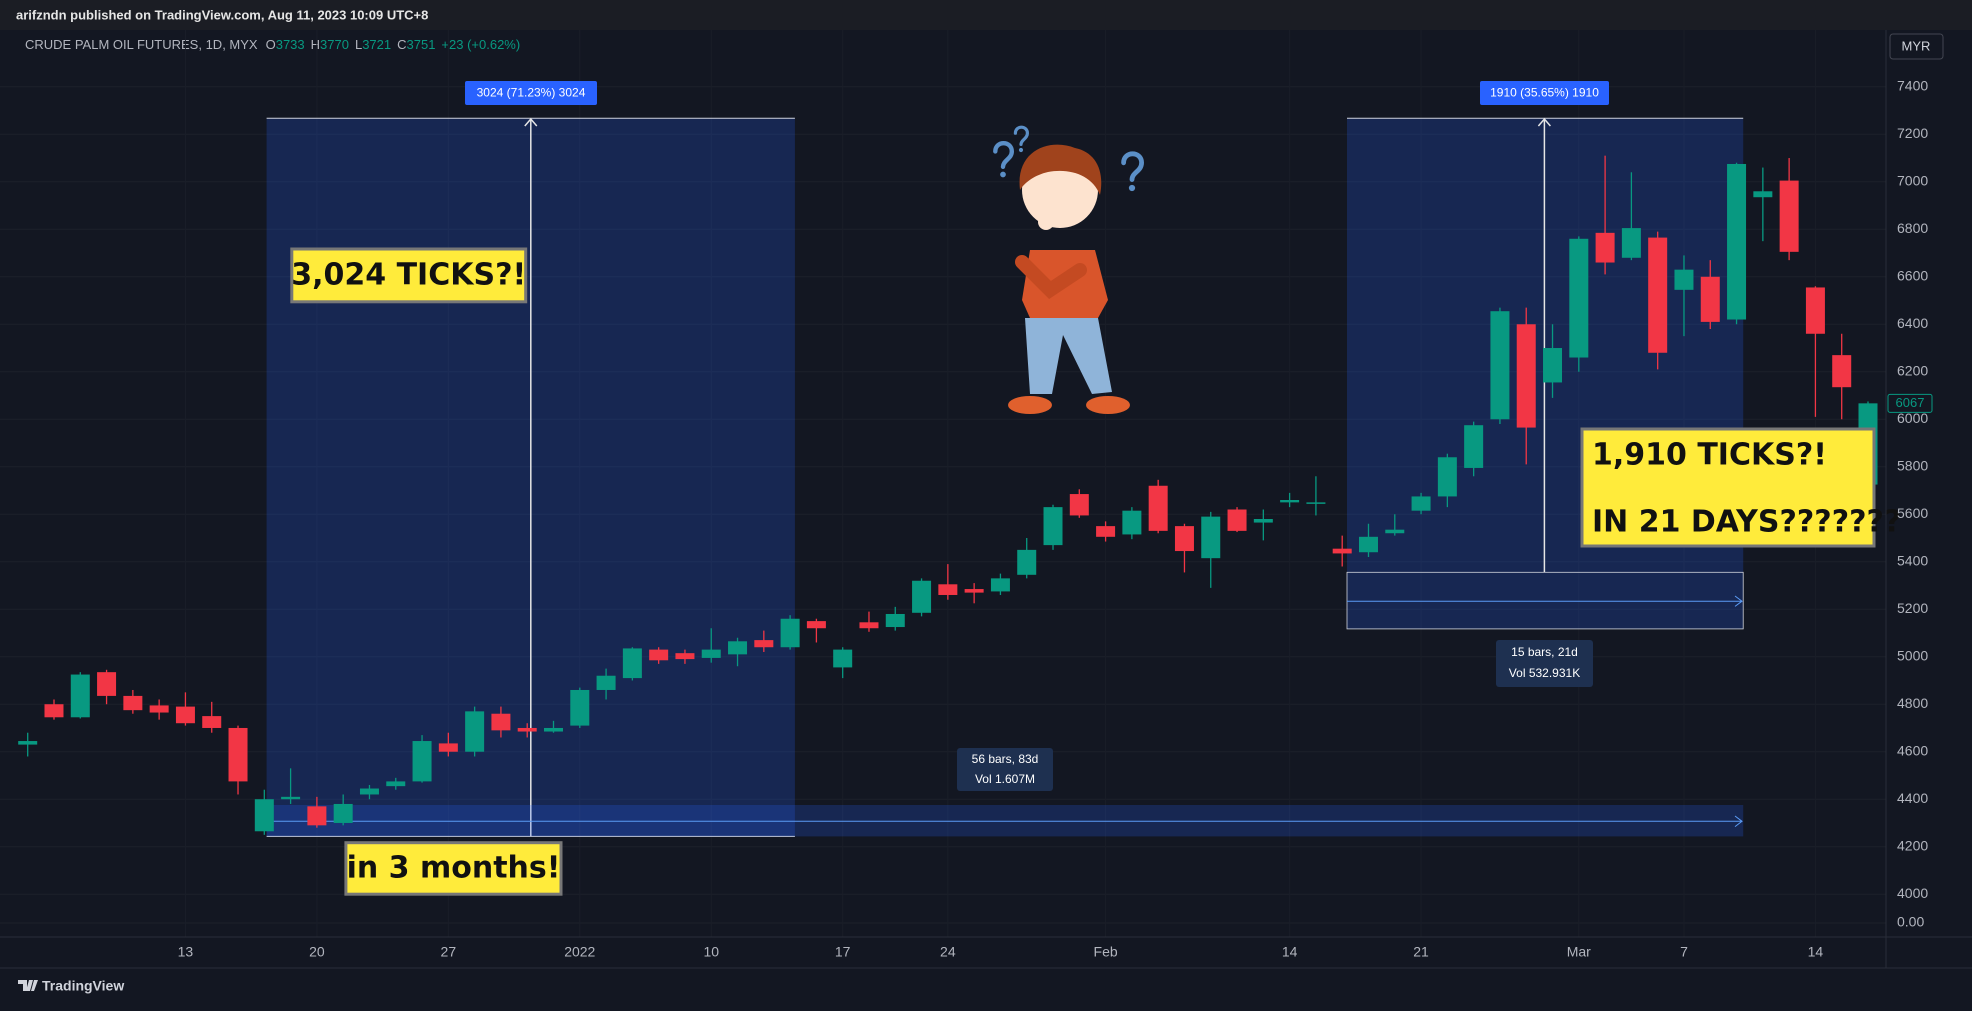 Image resolution: width=1972 pixels, height=1011 pixels. What do you see at coordinates (315, 44) in the screenshot?
I see `ohlc-label: H` at bounding box center [315, 44].